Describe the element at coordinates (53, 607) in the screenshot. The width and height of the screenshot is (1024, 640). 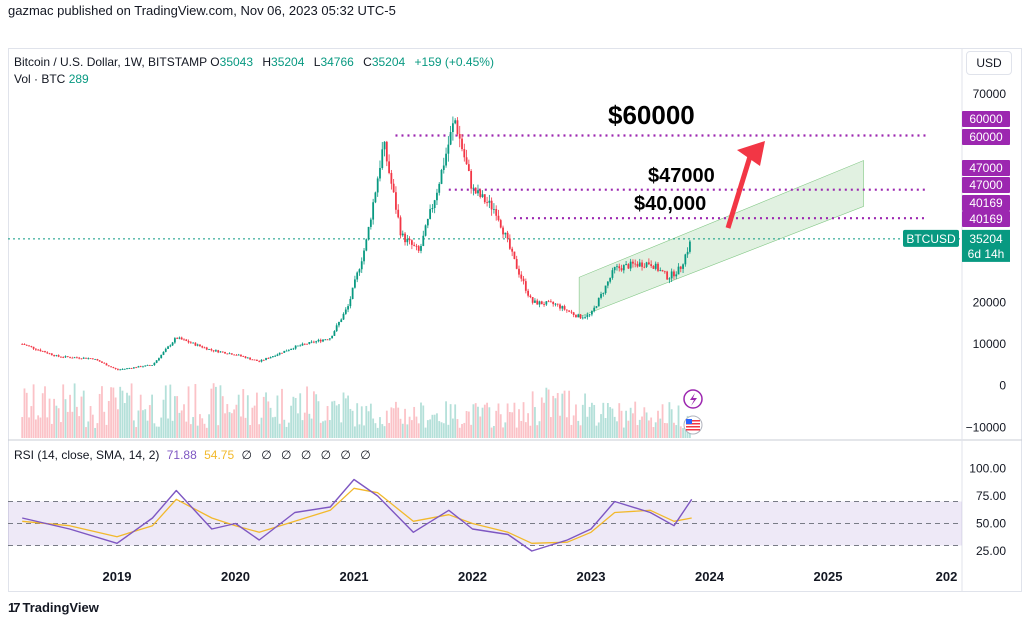
I see `tradingview-logo: 17 TradingView` at that location.